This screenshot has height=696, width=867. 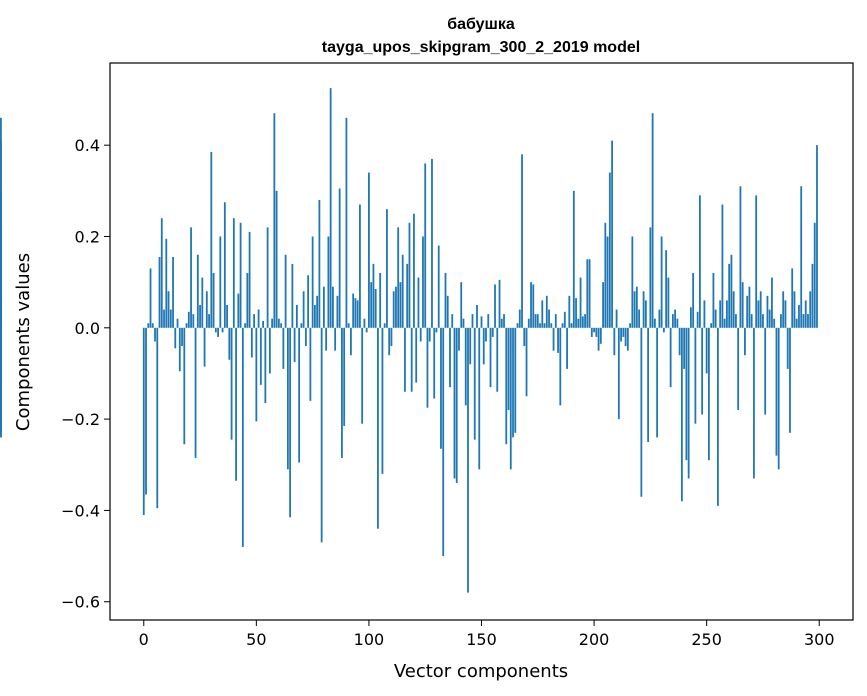 What do you see at coordinates (481, 24) in the screenshot?
I see `chart-title: бабушка` at bounding box center [481, 24].